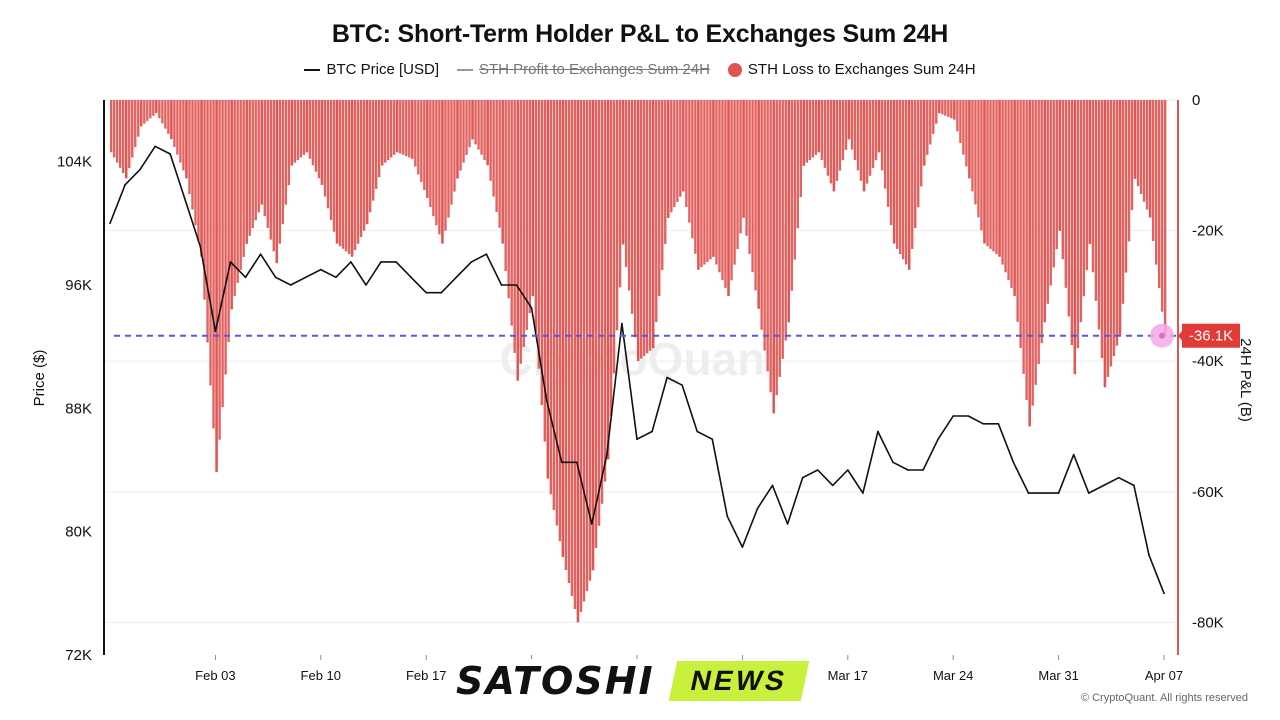 The height and width of the screenshot is (720, 1280). Describe the element at coordinates (371, 69) in the screenshot. I see `legend-item-btc-price: BTC Price [USD]` at that location.